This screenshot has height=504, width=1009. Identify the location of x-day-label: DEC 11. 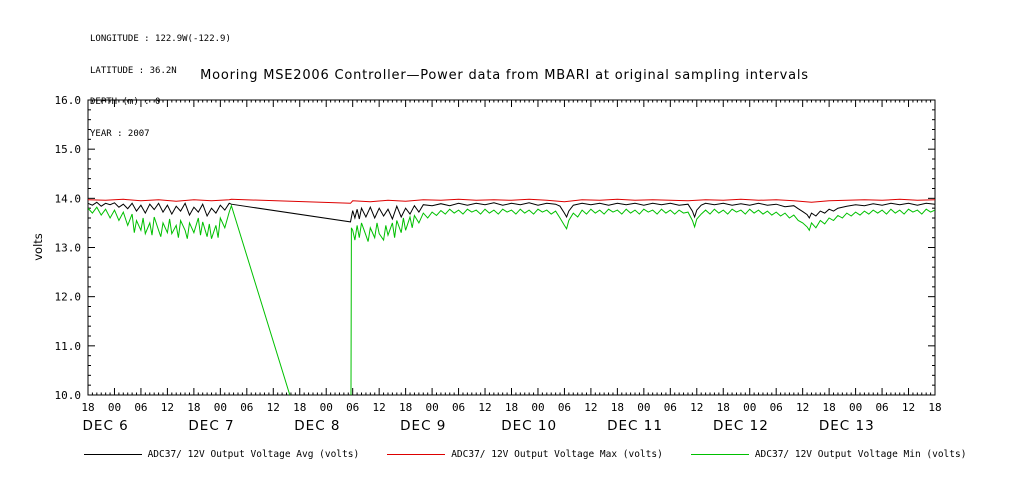
(635, 426).